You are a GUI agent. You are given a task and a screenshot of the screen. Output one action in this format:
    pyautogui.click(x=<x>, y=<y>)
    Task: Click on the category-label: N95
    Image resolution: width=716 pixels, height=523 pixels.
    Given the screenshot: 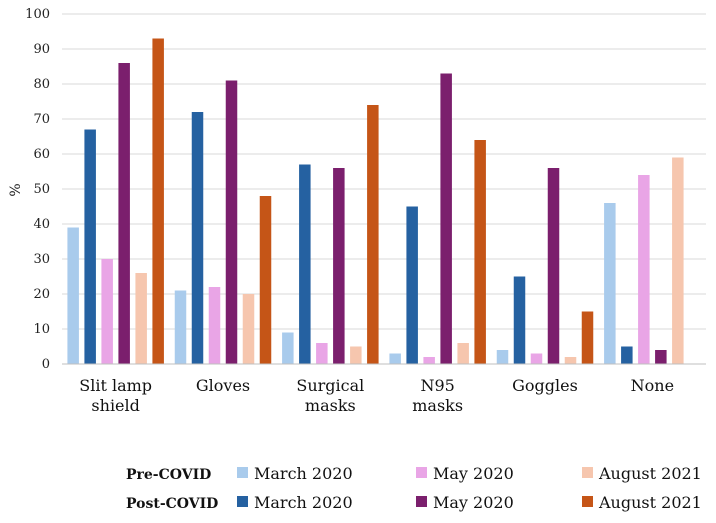 What is the action you would take?
    pyautogui.click(x=437, y=385)
    